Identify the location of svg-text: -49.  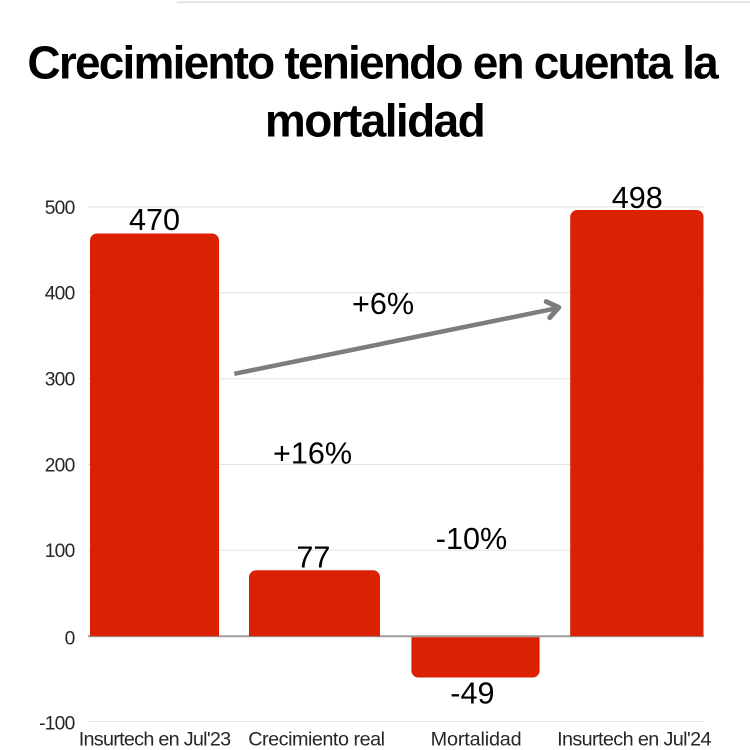
(472, 694).